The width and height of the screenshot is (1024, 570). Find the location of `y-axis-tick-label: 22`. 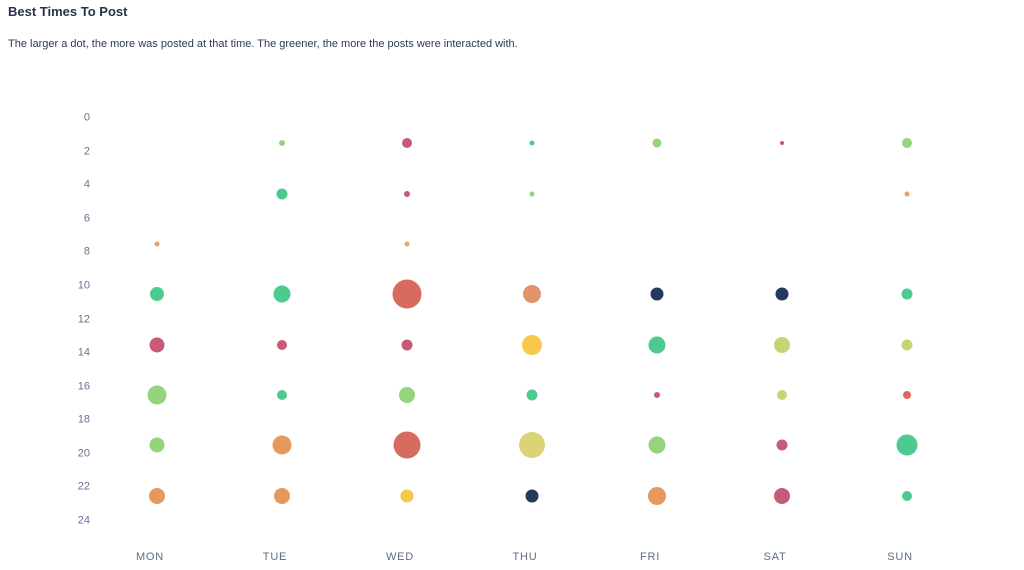

y-axis-tick-label: 22 is located at coordinates (83, 486).